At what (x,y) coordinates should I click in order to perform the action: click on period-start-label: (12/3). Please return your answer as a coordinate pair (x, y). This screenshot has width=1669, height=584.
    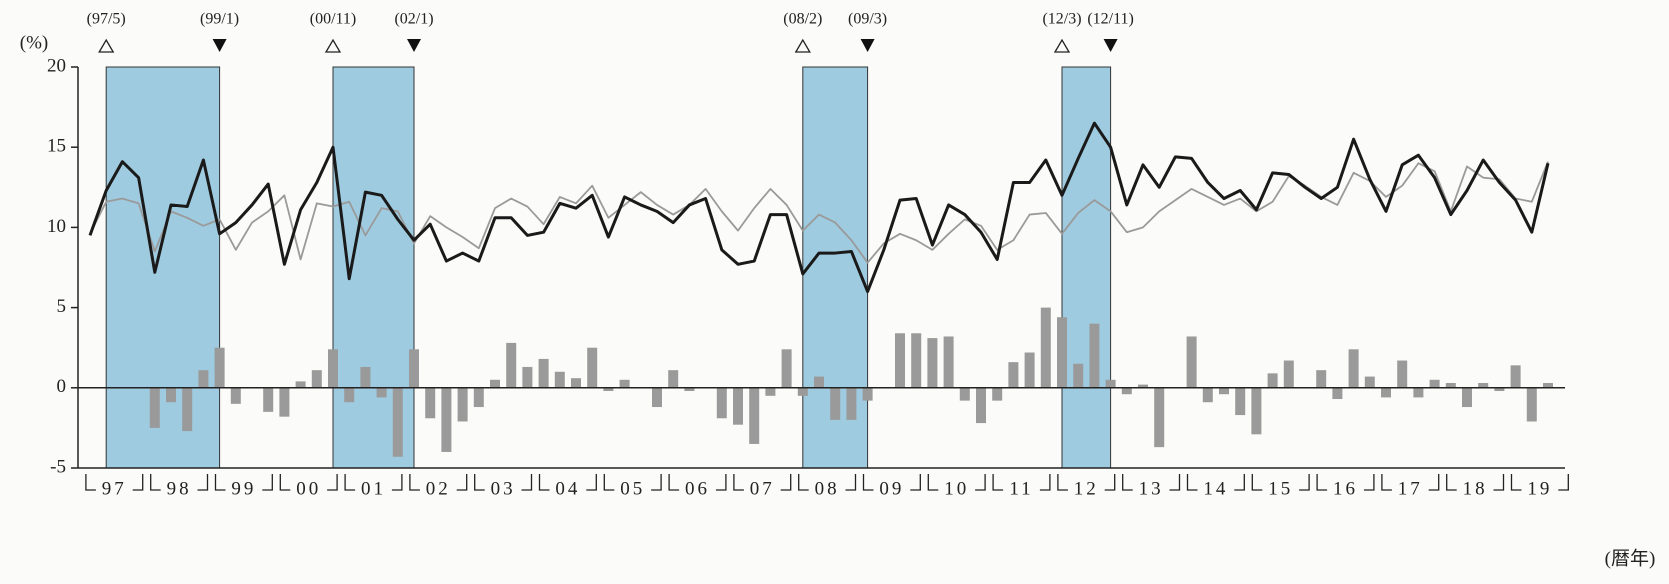
    Looking at the image, I should click on (1061, 19).